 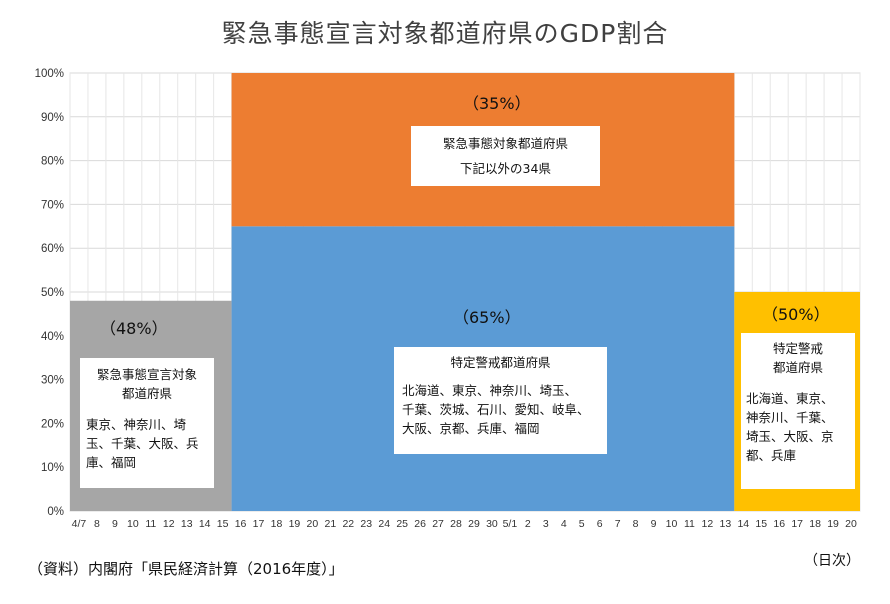 What do you see at coordinates (146, 374) in the screenshot?
I see `gray-title-line1: 緊急事態宣言対象` at bounding box center [146, 374].